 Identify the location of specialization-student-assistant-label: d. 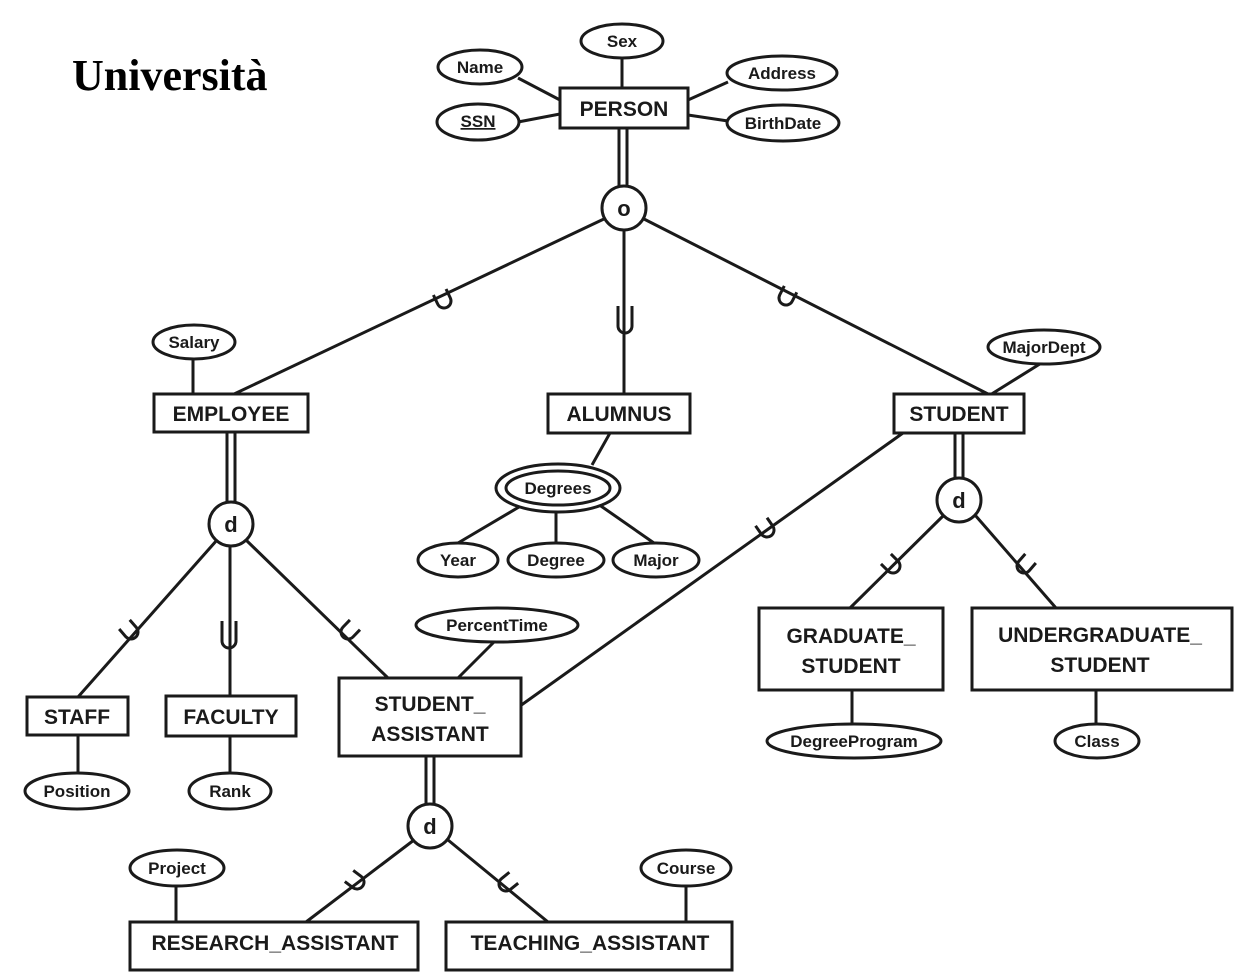
(429, 826).